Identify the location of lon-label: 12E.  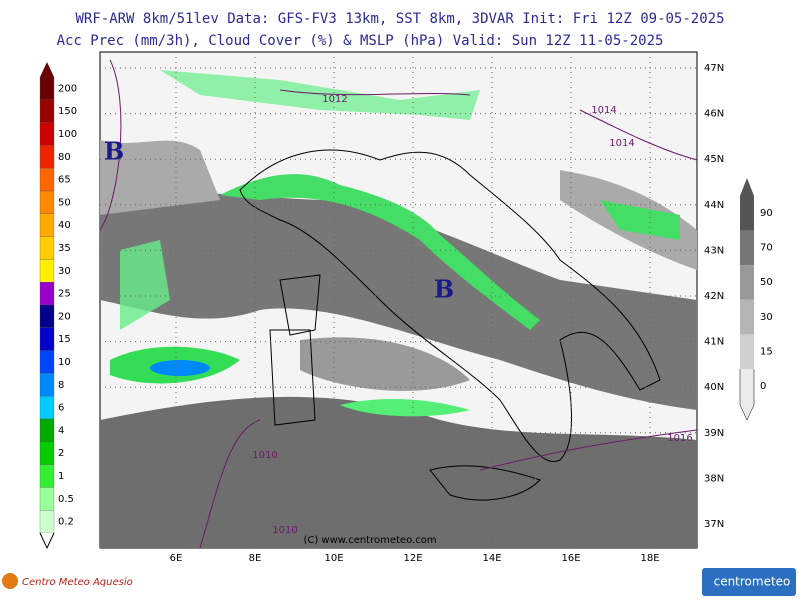
(412, 558).